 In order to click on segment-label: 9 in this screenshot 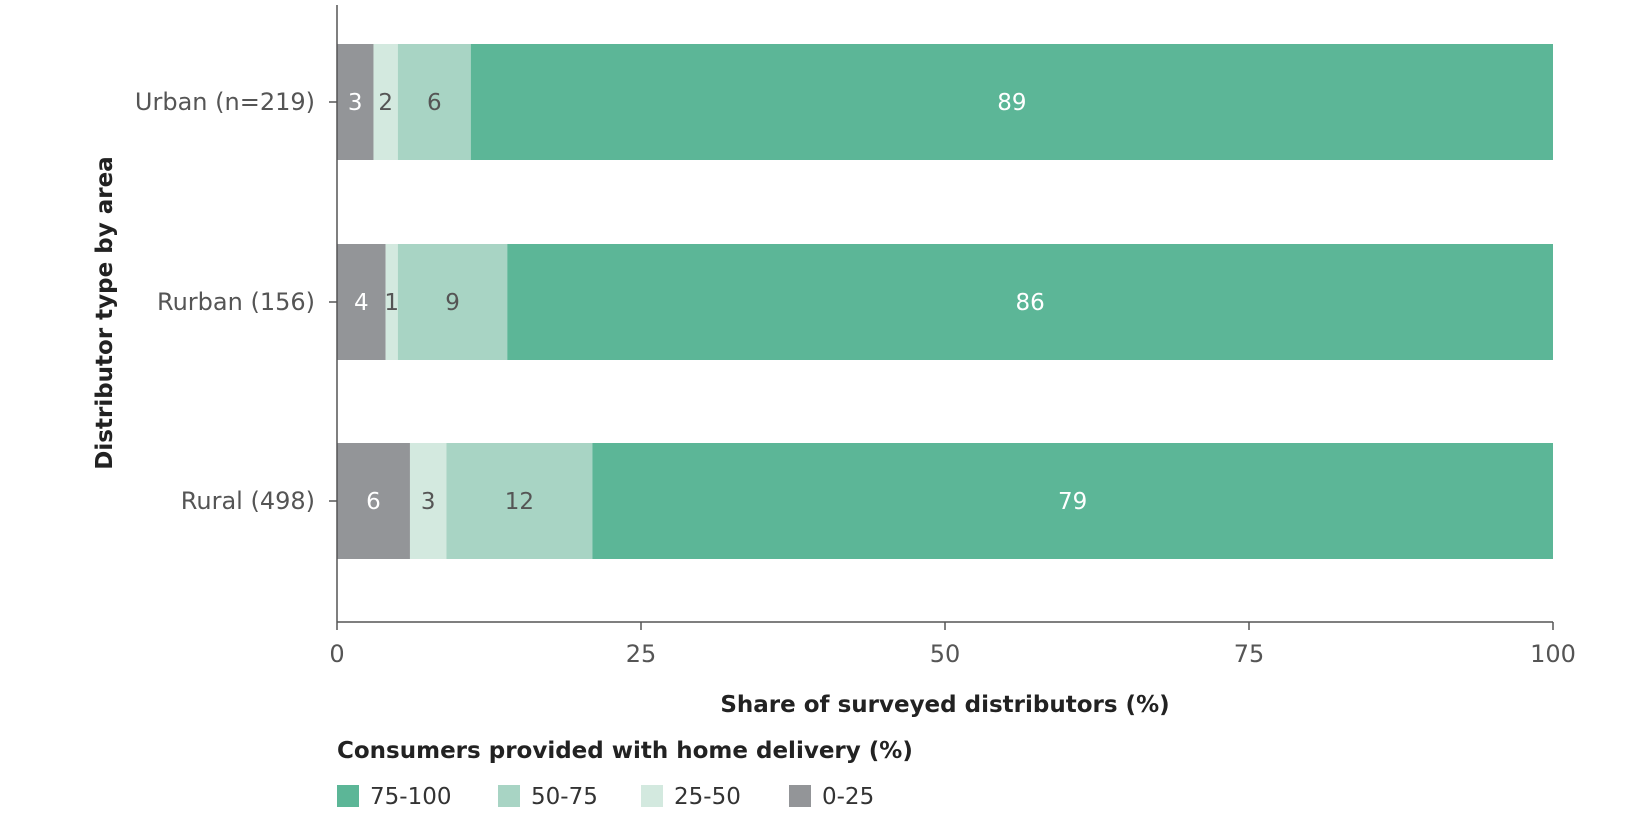, I will do `click(452, 303)`.